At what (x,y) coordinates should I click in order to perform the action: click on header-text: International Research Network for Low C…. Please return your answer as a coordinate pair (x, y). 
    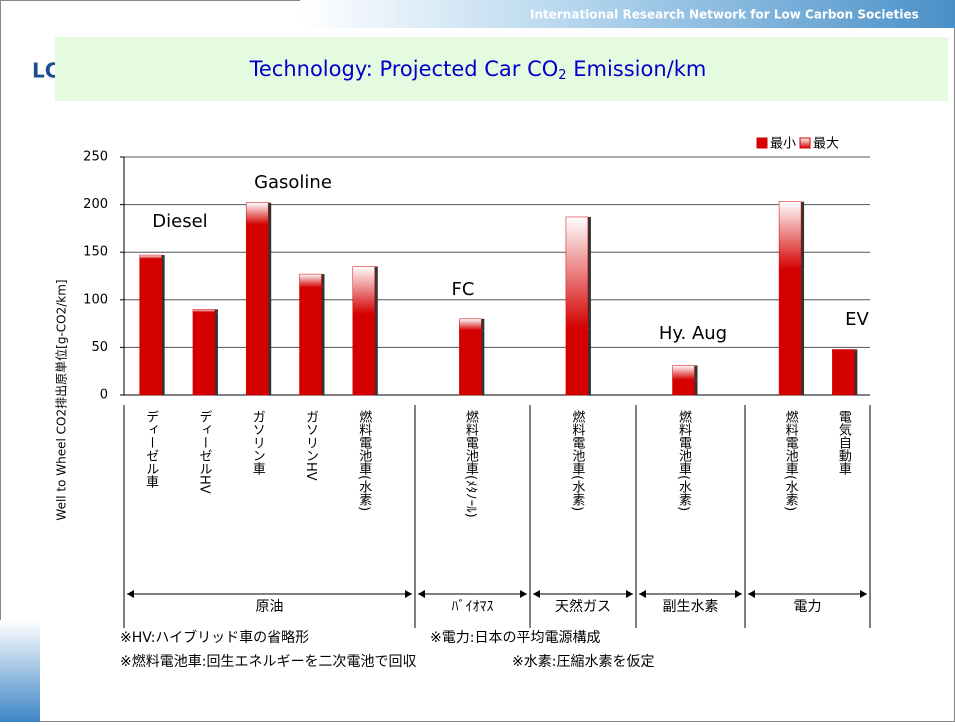
    Looking at the image, I should click on (724, 15).